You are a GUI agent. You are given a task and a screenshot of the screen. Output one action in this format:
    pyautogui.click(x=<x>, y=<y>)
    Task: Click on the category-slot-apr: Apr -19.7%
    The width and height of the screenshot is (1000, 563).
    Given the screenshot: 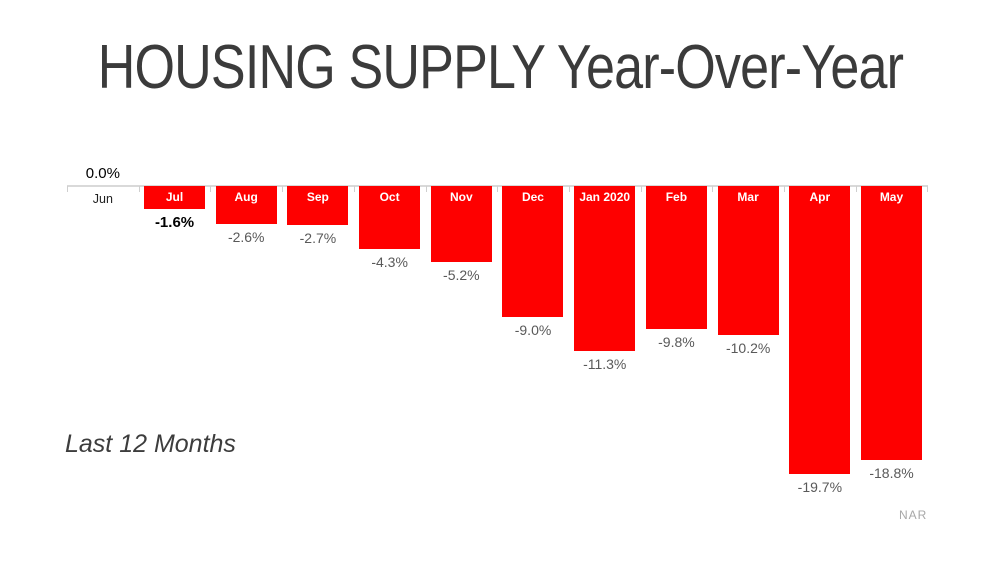 What is the action you would take?
    pyautogui.click(x=820, y=361)
    